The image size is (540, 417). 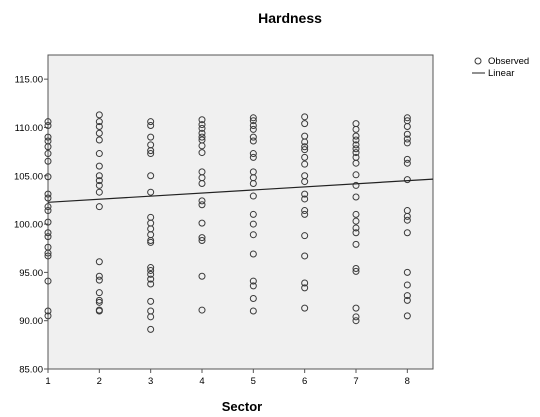 What do you see at coordinates (47, 381) in the screenshot?
I see `x-tick-label: 1` at bounding box center [47, 381].